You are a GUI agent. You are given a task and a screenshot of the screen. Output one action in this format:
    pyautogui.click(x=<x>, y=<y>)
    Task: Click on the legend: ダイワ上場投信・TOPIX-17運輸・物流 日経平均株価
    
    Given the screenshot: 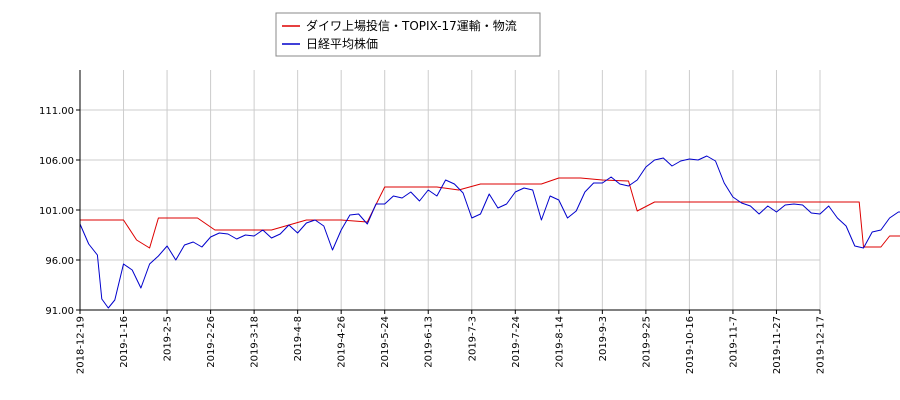 What is the action you would take?
    pyautogui.click(x=408, y=34)
    